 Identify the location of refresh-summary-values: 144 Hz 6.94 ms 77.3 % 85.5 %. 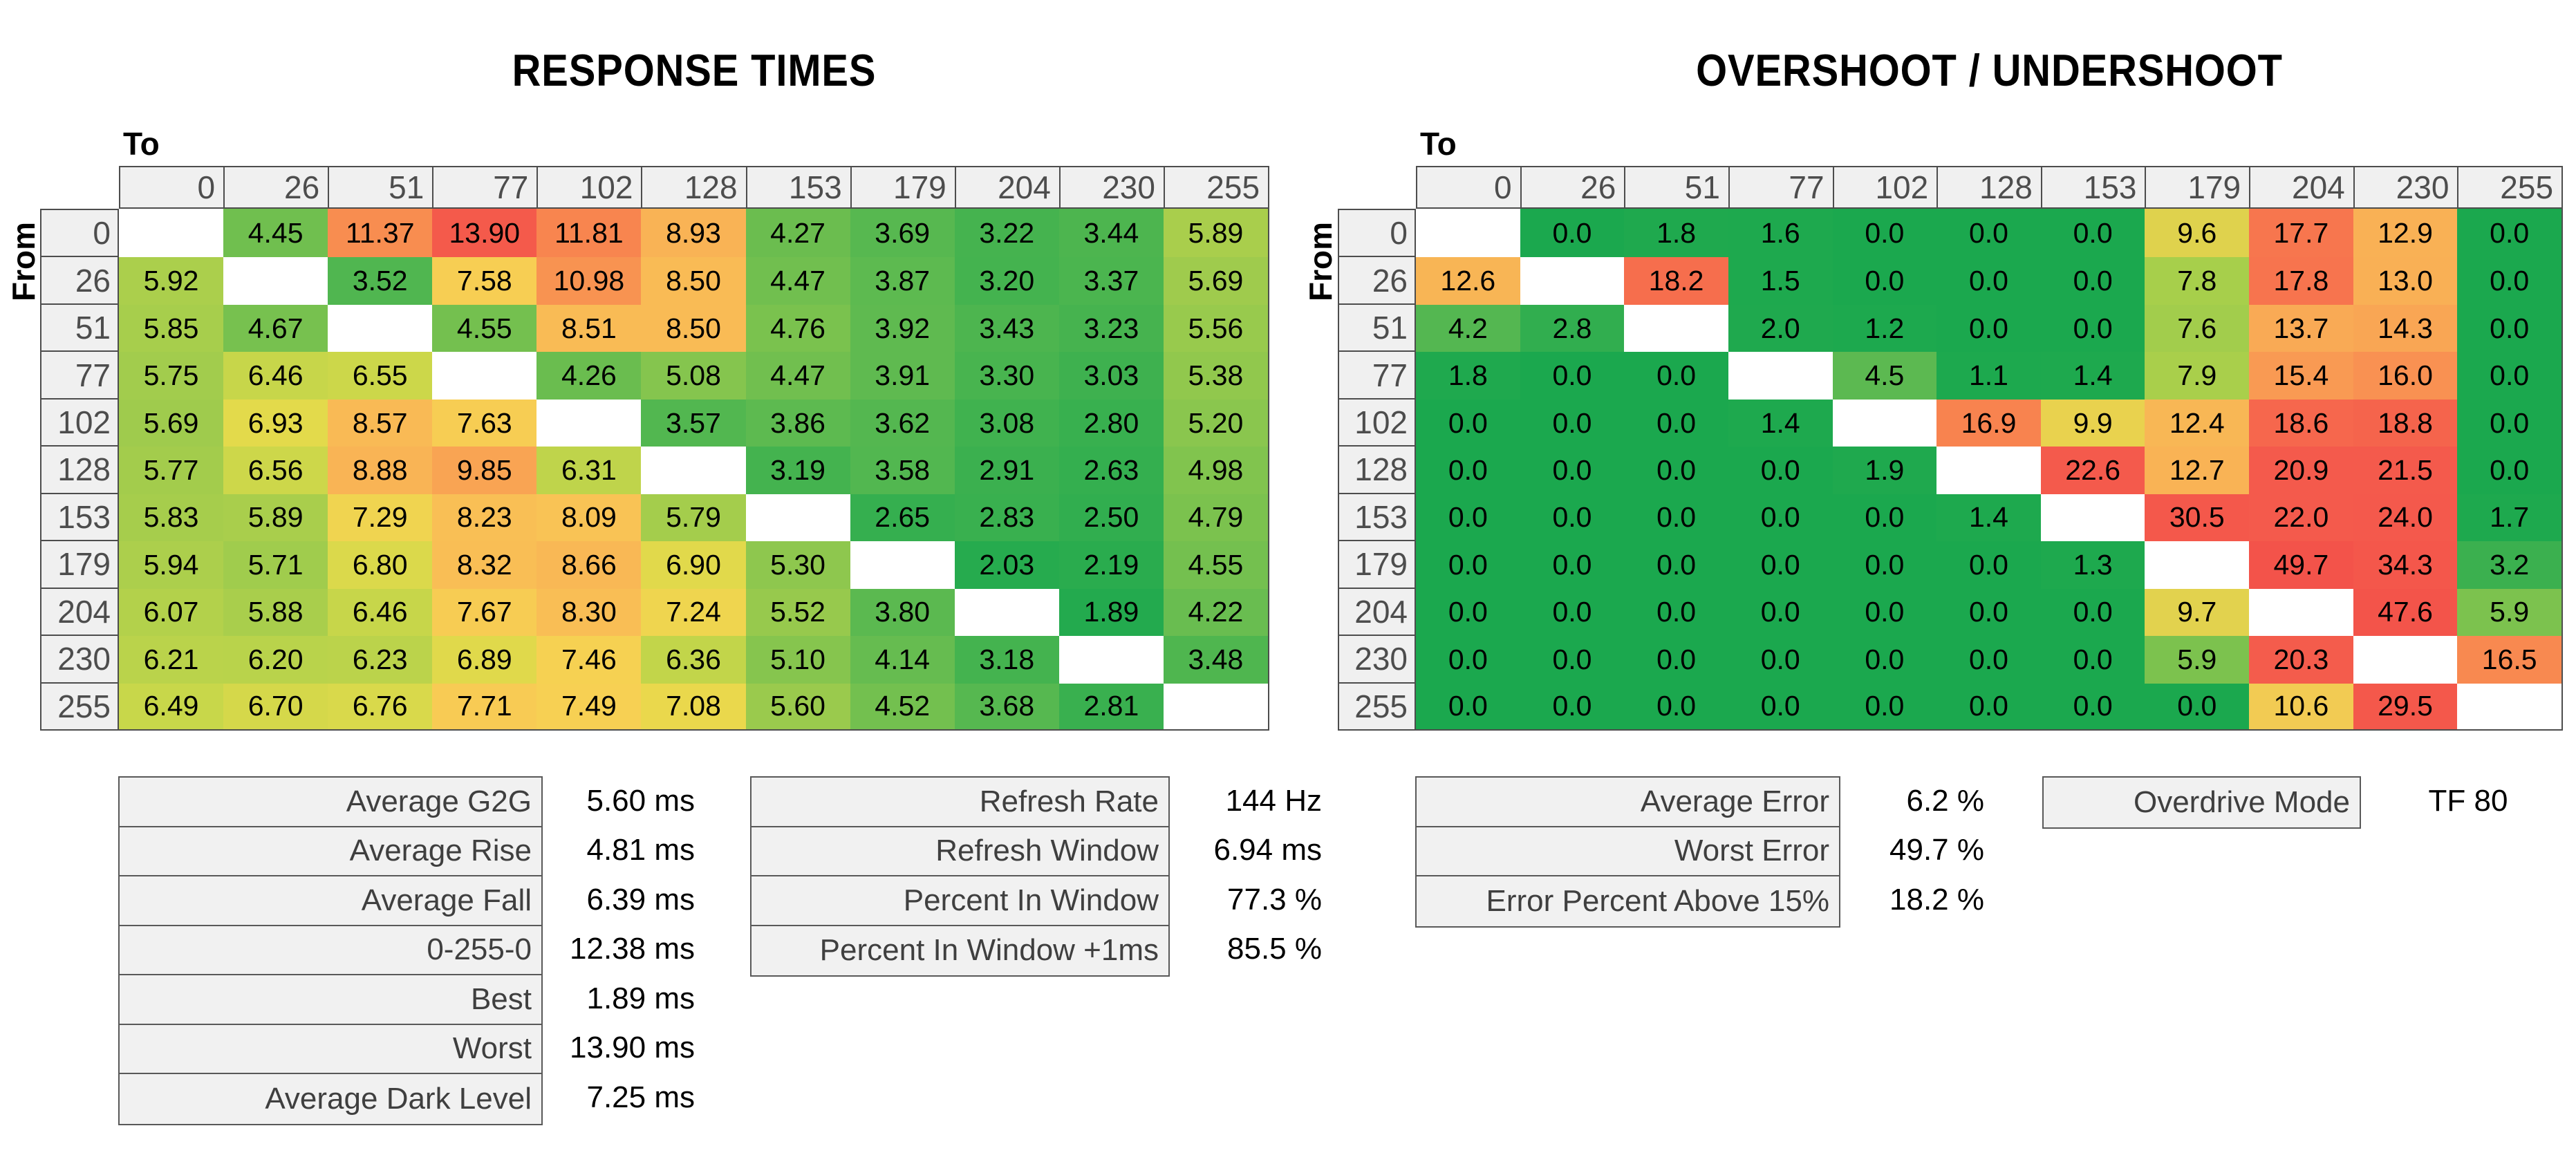
(1248, 875).